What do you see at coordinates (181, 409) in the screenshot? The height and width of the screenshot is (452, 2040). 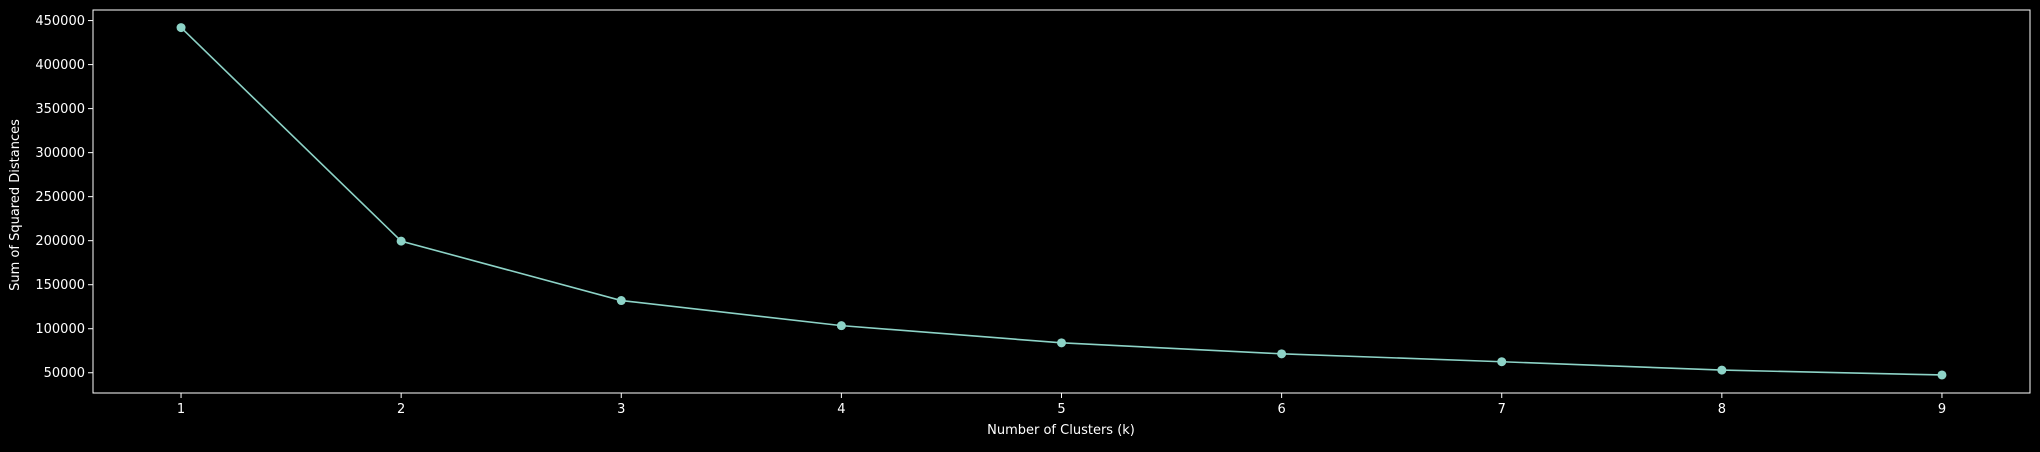 I see `x-tick-label: 1` at bounding box center [181, 409].